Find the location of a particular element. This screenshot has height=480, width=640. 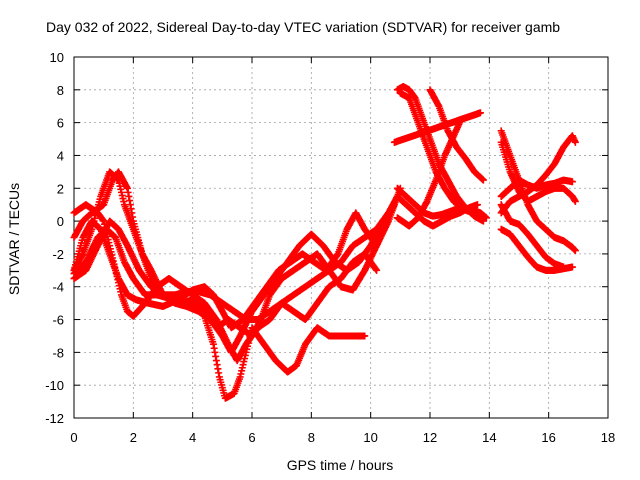

y-tick-label: 8 is located at coordinates (60, 90).